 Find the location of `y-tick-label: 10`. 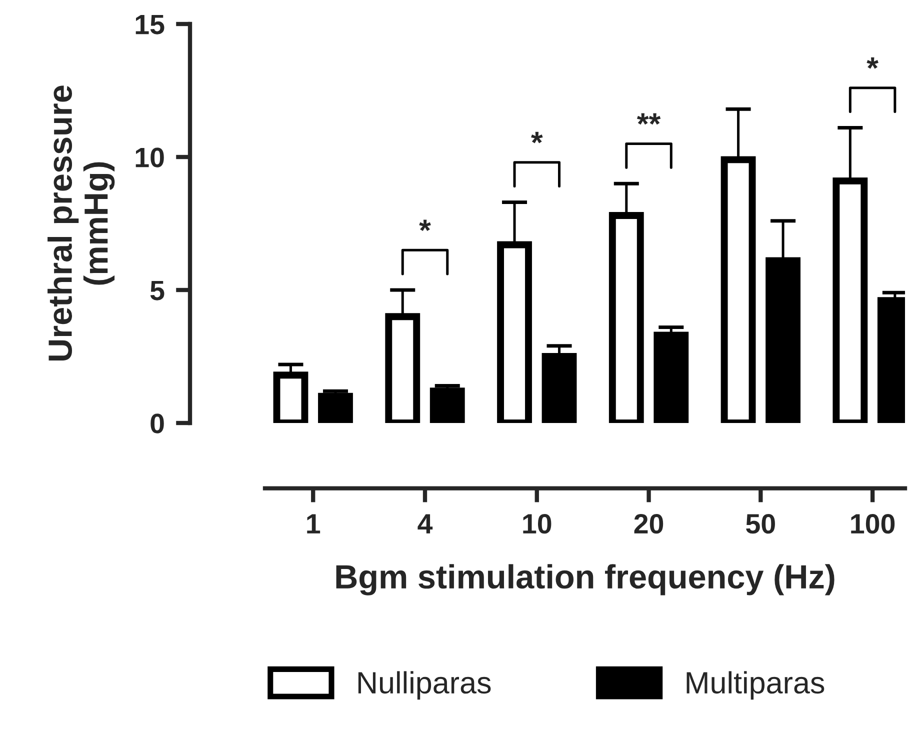

y-tick-label: 10 is located at coordinates (150, 158).